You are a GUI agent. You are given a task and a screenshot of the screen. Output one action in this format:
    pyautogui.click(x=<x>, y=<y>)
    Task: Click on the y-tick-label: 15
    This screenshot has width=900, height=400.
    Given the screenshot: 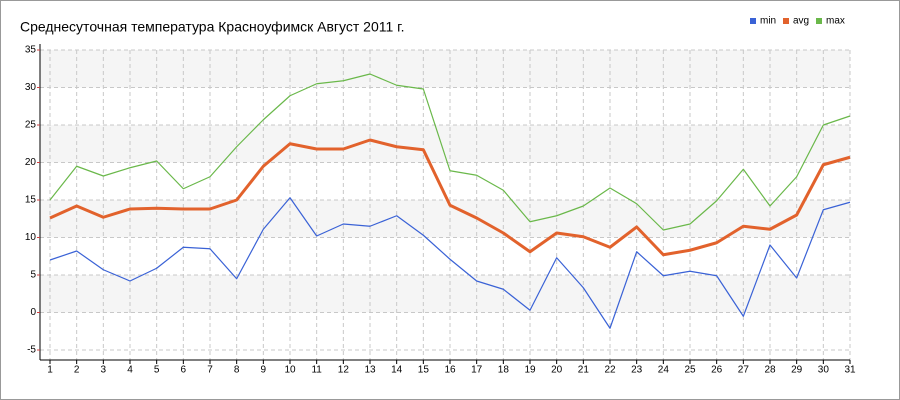 What is the action you would take?
    pyautogui.click(x=31, y=200)
    